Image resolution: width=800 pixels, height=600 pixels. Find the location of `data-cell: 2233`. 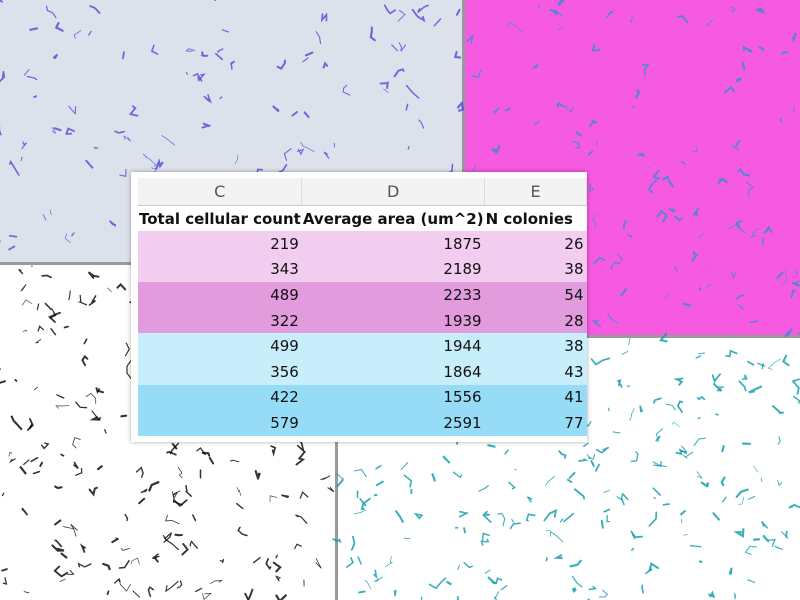

data-cell: 2233 is located at coordinates (462, 294).